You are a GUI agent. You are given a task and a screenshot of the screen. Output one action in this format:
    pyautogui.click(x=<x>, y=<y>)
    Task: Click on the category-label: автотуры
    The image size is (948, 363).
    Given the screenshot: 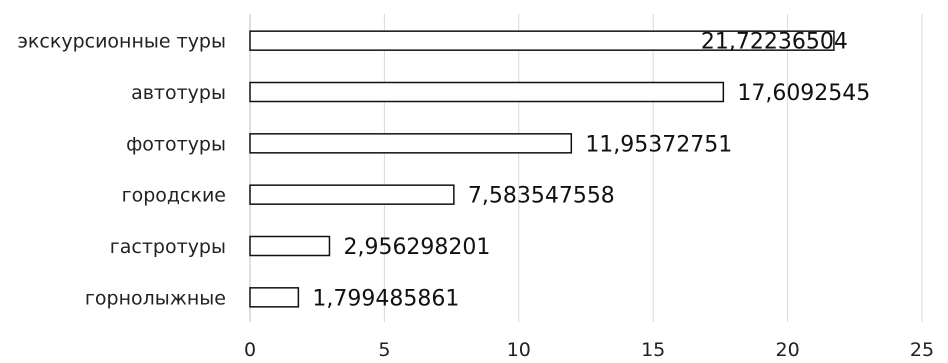 What is the action you would take?
    pyautogui.click(x=178, y=93)
    